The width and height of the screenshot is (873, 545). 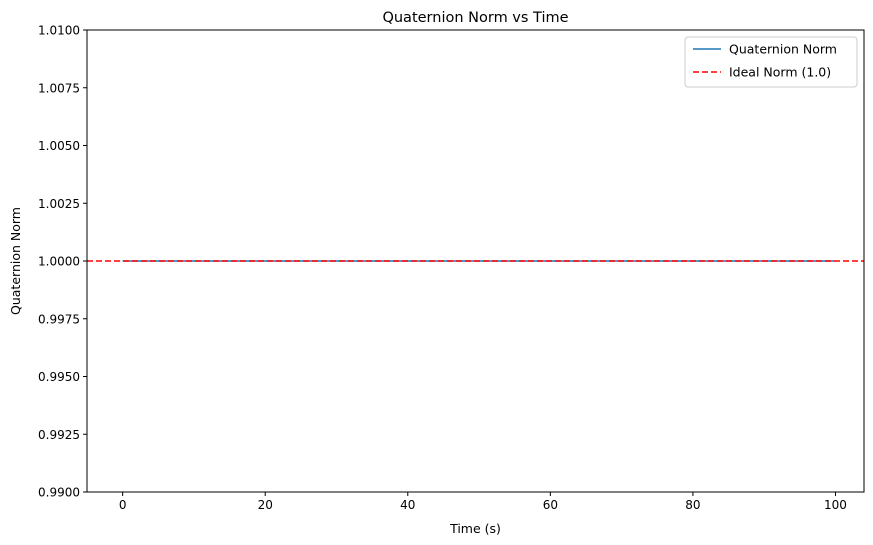 I want to click on x-tick-label: 20, so click(x=265, y=505).